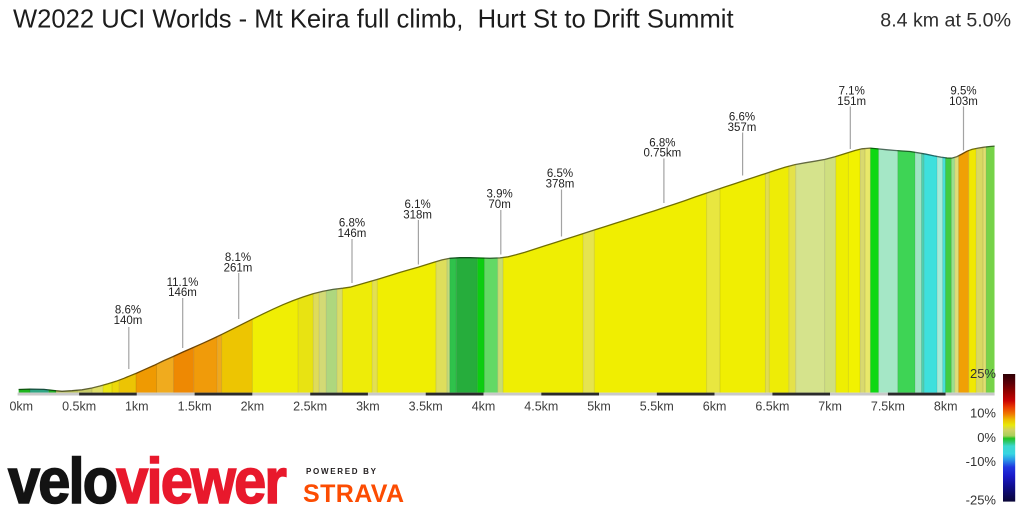 Image resolution: width=1024 pixels, height=517 pixels. What do you see at coordinates (353, 494) in the screenshot?
I see `svg-text: STRAVA` at bounding box center [353, 494].